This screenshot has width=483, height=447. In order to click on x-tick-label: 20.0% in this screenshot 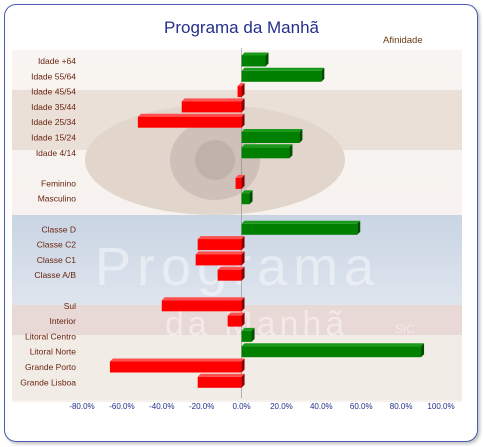, I will do `click(281, 406)`.